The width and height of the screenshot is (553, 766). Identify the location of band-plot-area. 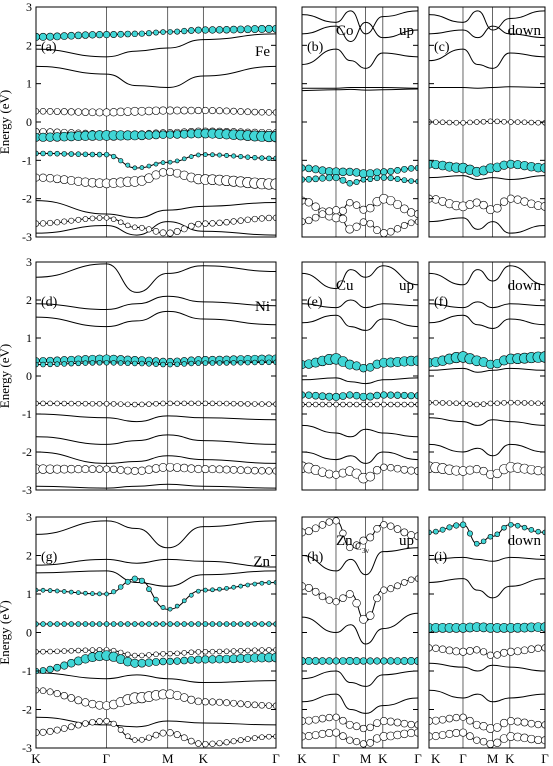
(360, 632).